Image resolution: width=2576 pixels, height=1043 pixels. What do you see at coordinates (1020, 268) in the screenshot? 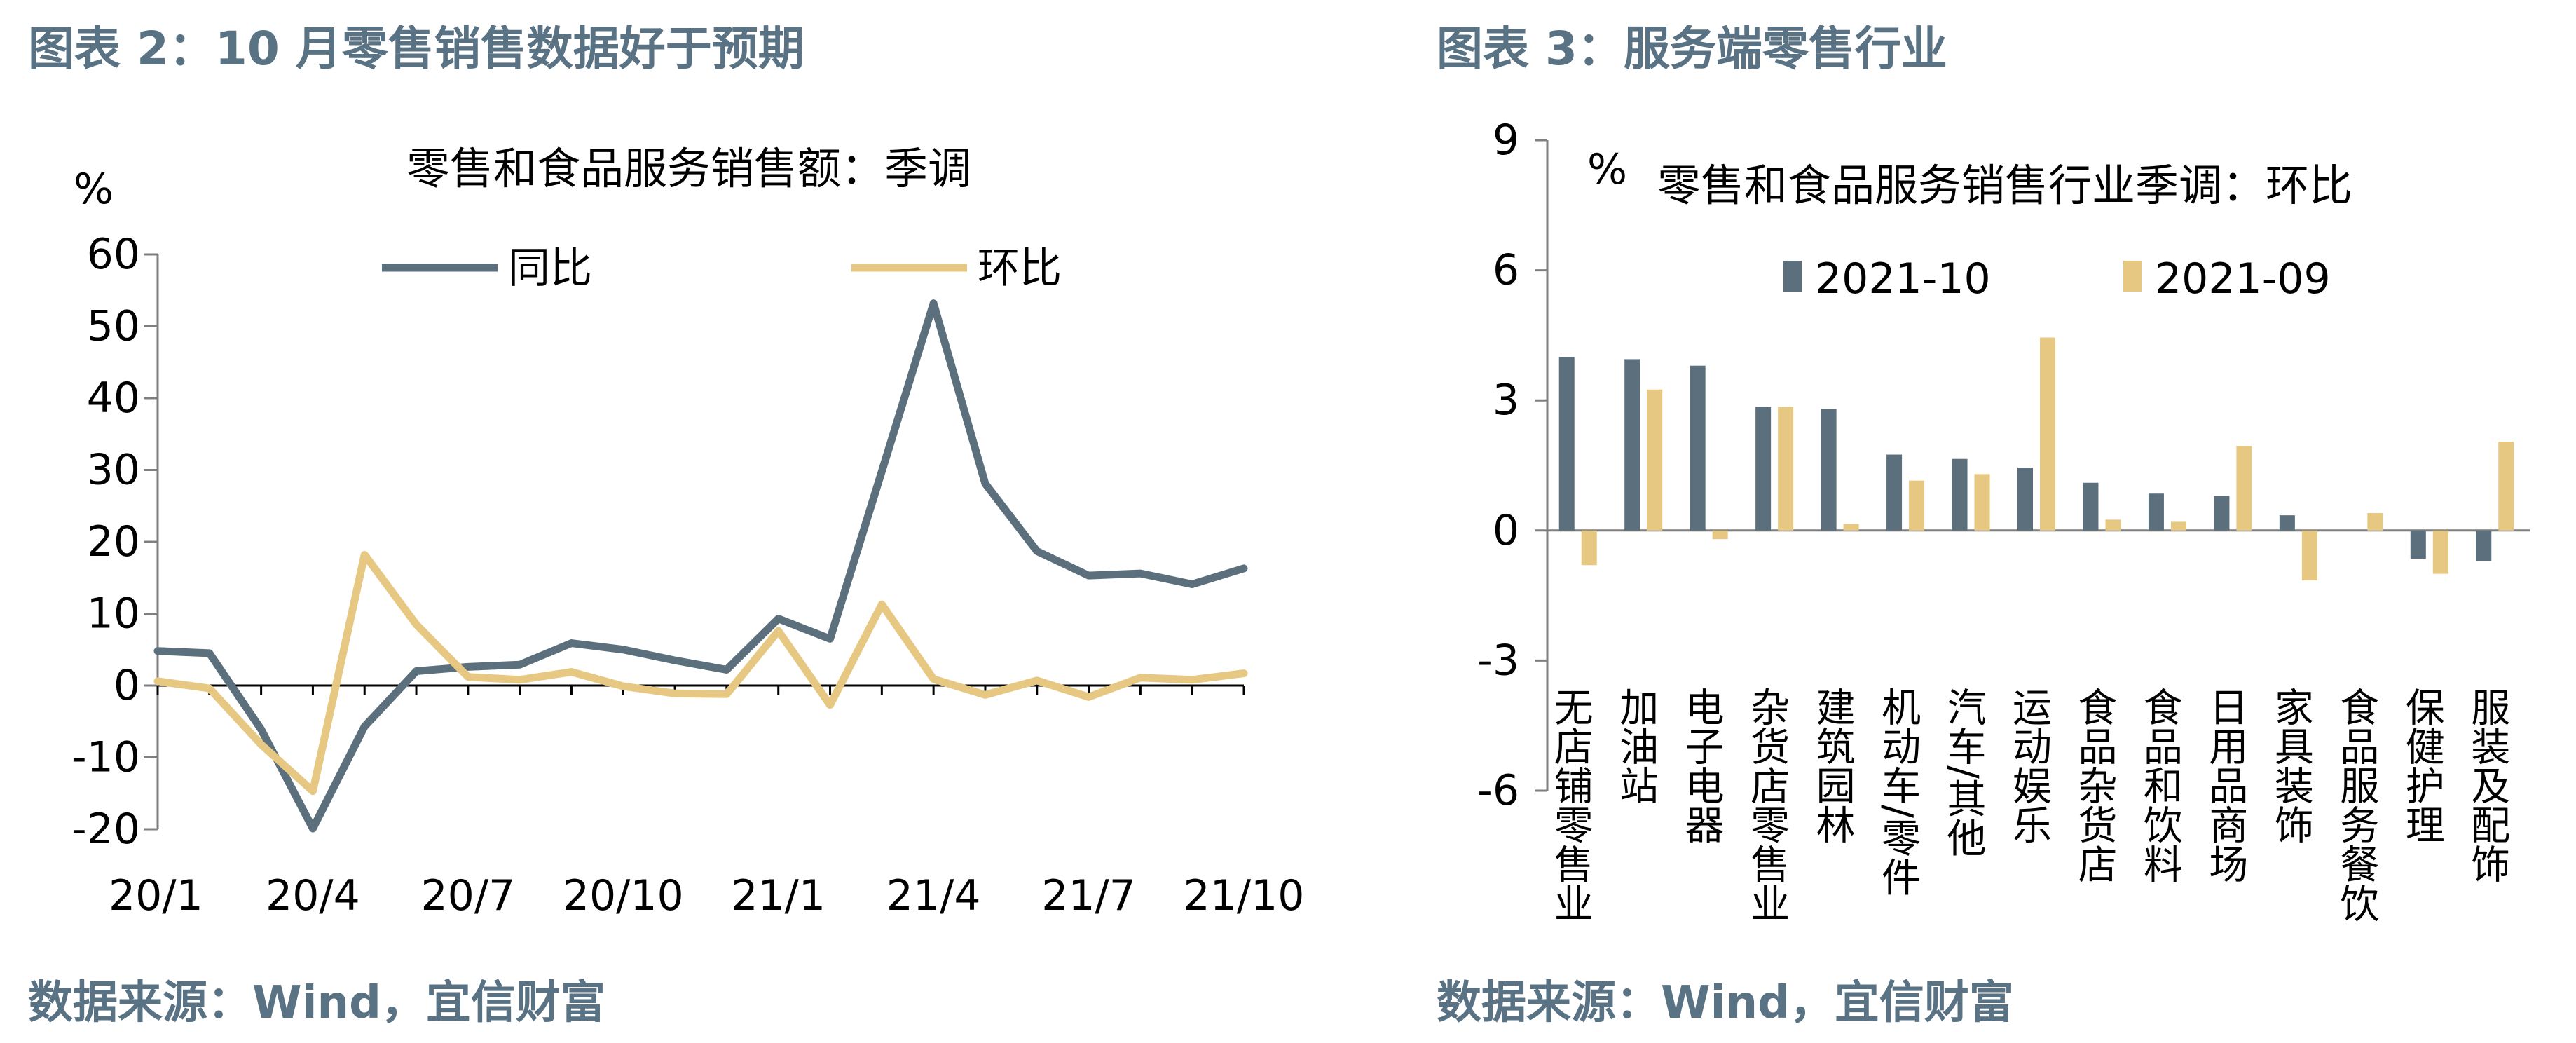
I see `legend-label-mom: 环比` at bounding box center [1020, 268].